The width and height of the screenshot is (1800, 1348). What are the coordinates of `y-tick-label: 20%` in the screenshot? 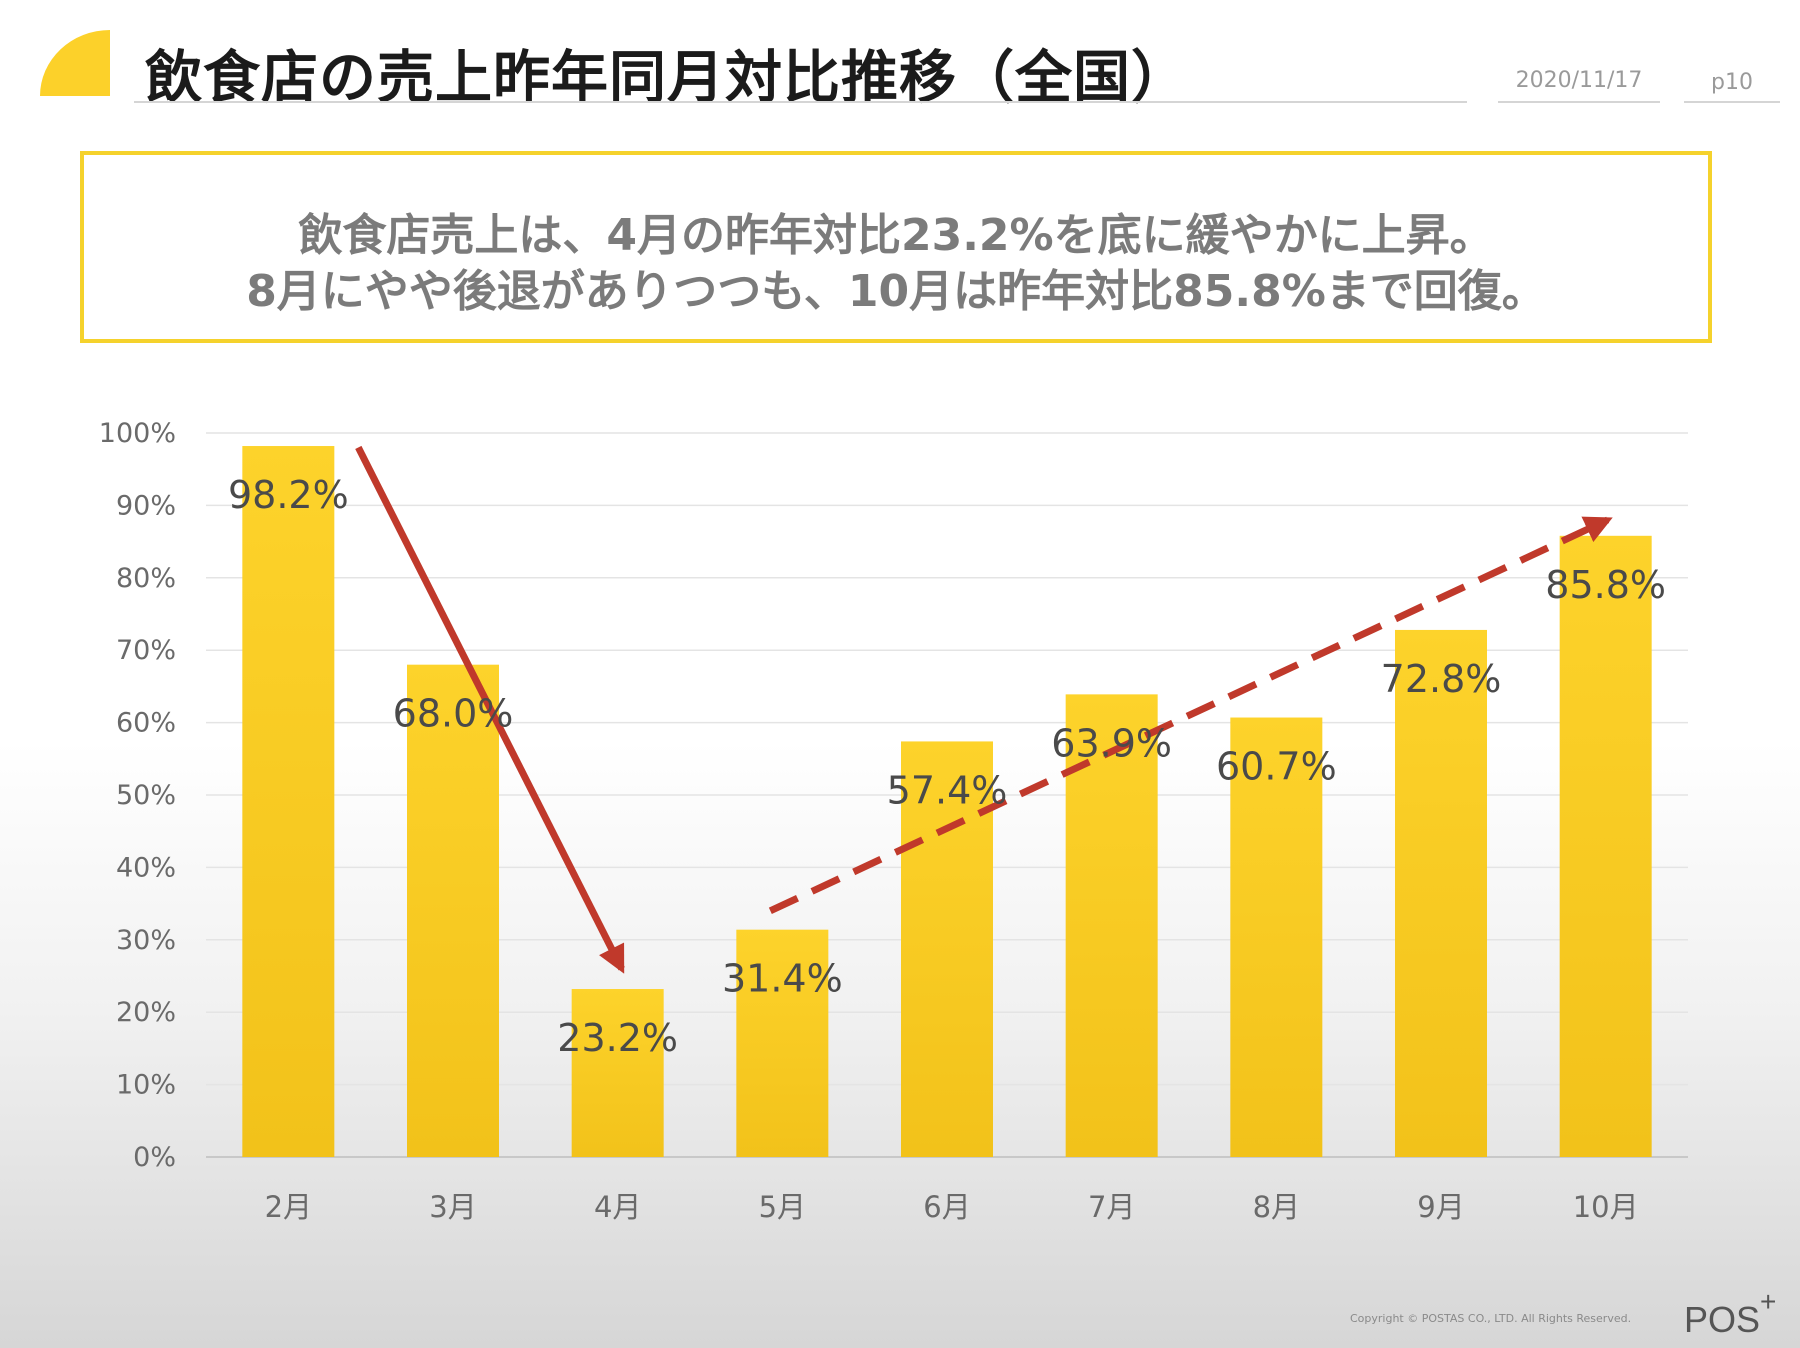 It's located at (146, 1012).